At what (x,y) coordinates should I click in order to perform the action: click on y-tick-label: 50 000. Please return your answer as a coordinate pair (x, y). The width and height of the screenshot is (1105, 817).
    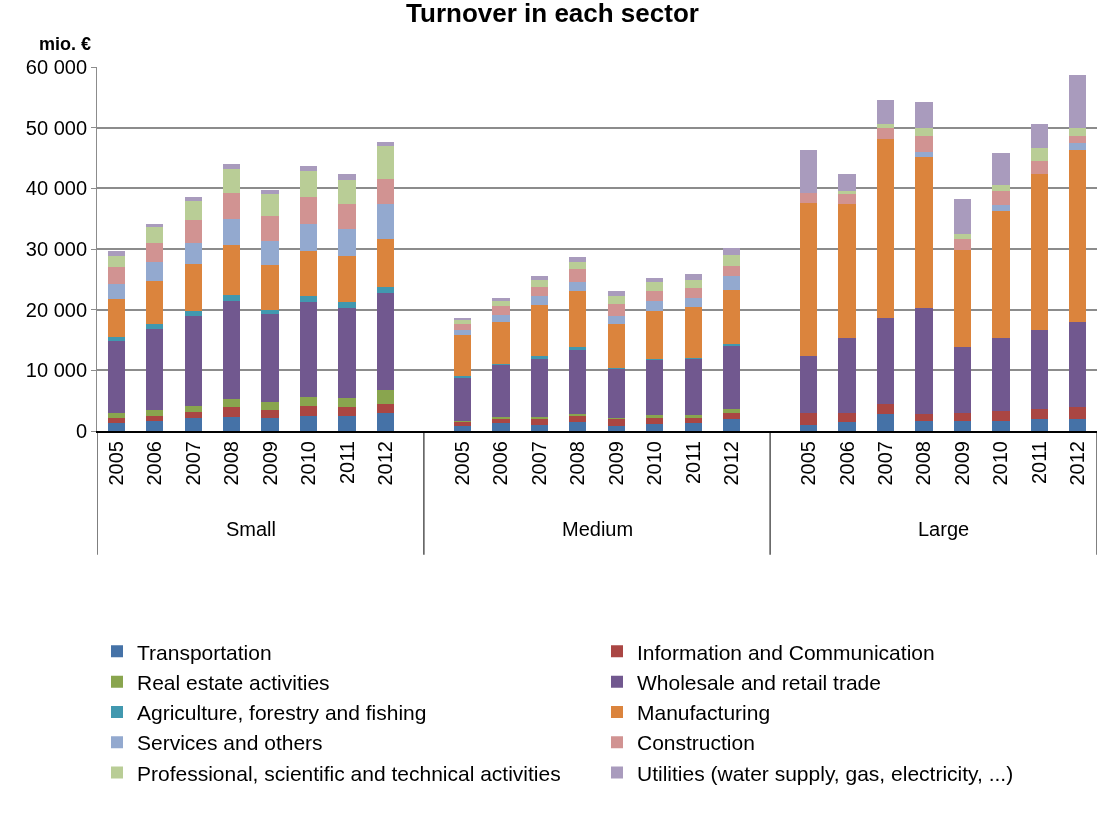
    Looking at the image, I should click on (56, 127).